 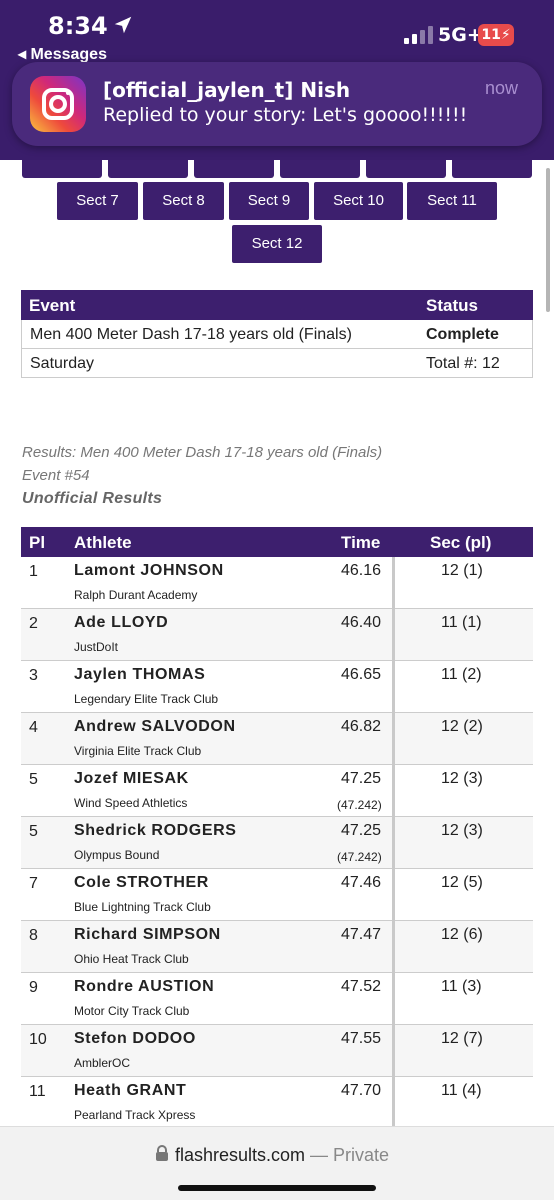 I want to click on place-cell: 11, so click(x=37, y=1091).